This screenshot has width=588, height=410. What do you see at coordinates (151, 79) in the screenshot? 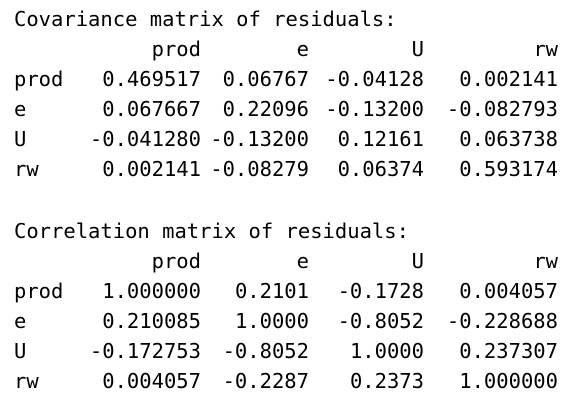
I see `matrix-cell: 0.469517` at bounding box center [151, 79].